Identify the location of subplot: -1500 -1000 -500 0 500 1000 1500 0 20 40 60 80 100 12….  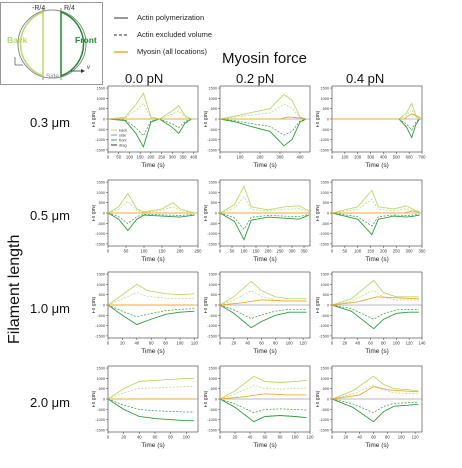
(259, 407).